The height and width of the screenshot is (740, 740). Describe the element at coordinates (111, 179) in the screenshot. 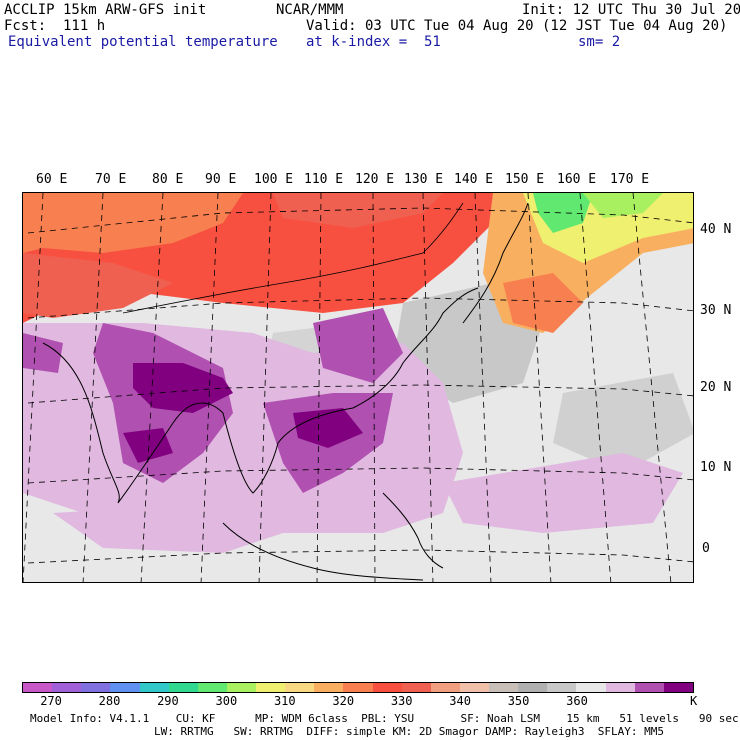

I see `lon-label-70e: 70 E` at that location.